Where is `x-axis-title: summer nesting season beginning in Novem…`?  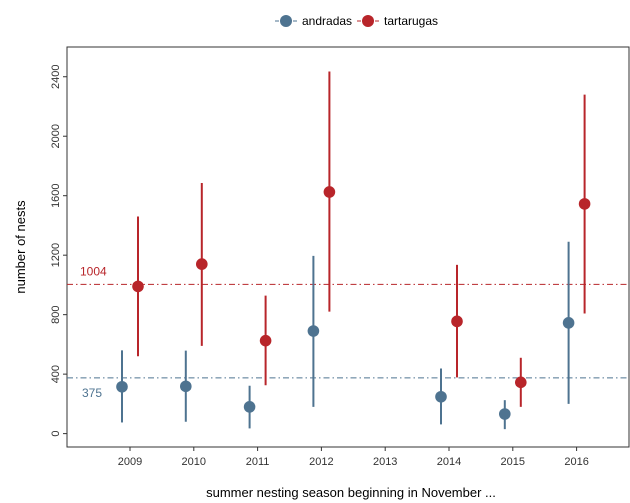
x-axis-title: summer nesting season beginning in Novem… is located at coordinates (351, 492).